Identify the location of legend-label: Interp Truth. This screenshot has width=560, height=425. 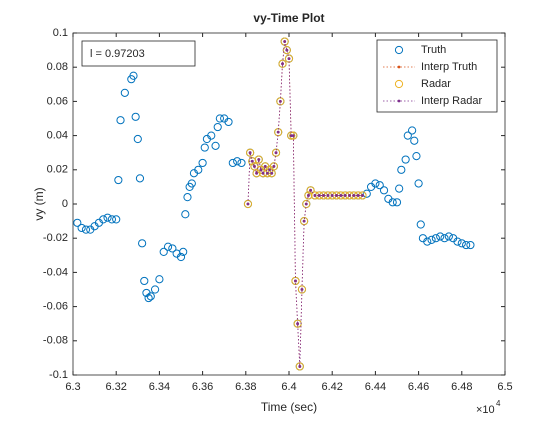
(449, 67).